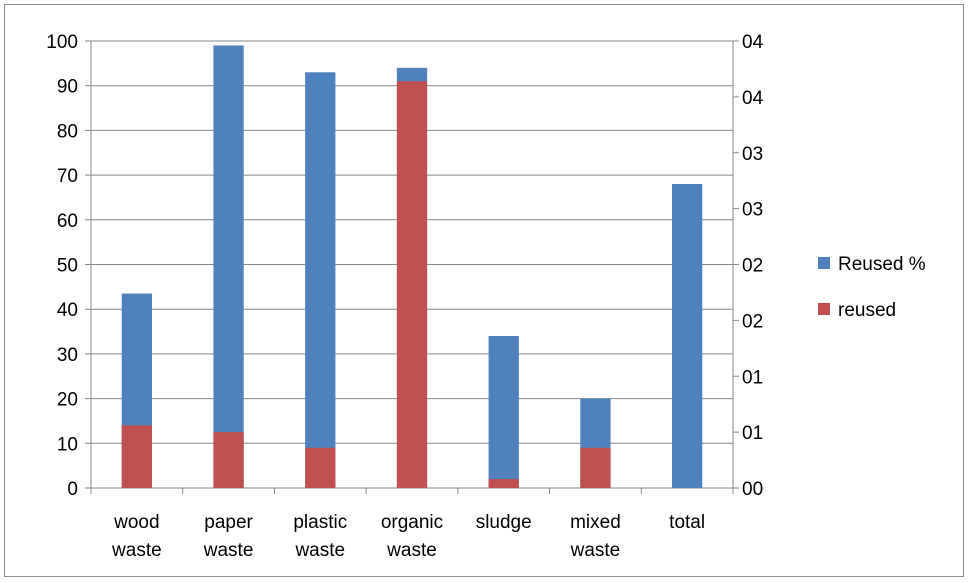  I want to click on x-category-label: total, so click(687, 522).